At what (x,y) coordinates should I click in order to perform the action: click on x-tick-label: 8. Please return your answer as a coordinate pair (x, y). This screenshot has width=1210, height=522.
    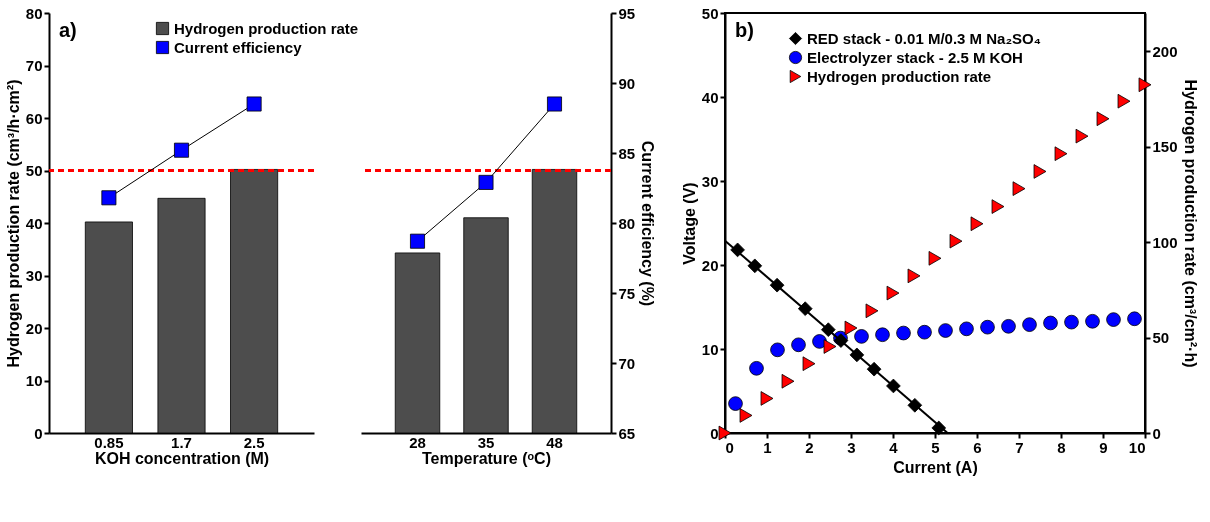
    Looking at the image, I should click on (1061, 447).